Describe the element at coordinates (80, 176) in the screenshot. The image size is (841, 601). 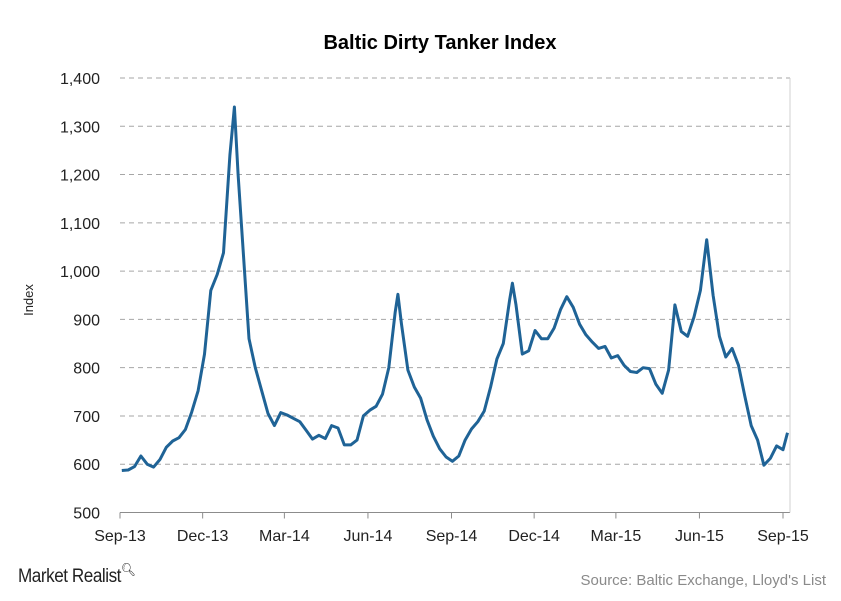
I see `y-tick-label: 1,200` at that location.